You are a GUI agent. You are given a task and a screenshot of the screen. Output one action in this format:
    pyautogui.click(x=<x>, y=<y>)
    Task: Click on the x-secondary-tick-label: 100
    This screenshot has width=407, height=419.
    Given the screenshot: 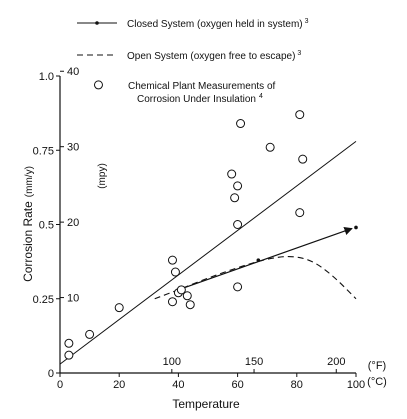 What is the action you would take?
    pyautogui.click(x=172, y=362)
    